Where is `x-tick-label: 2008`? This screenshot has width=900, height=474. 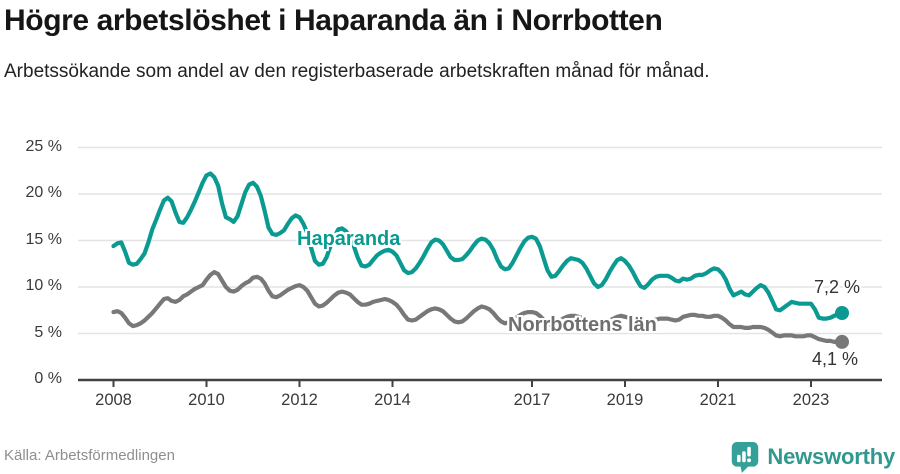 x-tick-label: 2008 is located at coordinates (113, 400).